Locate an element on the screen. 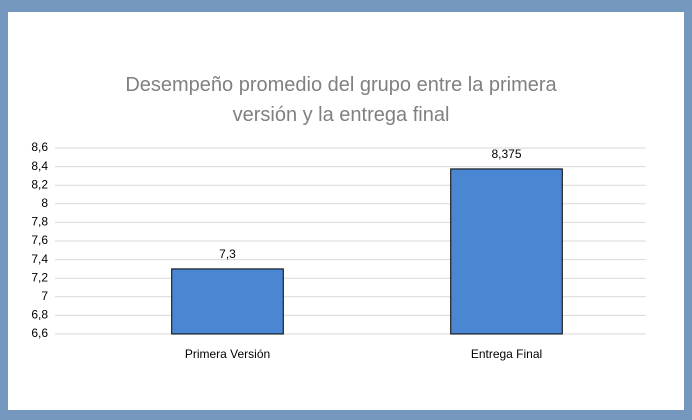 This screenshot has width=692, height=420. y-tick-label: 8,2 is located at coordinates (39, 184).